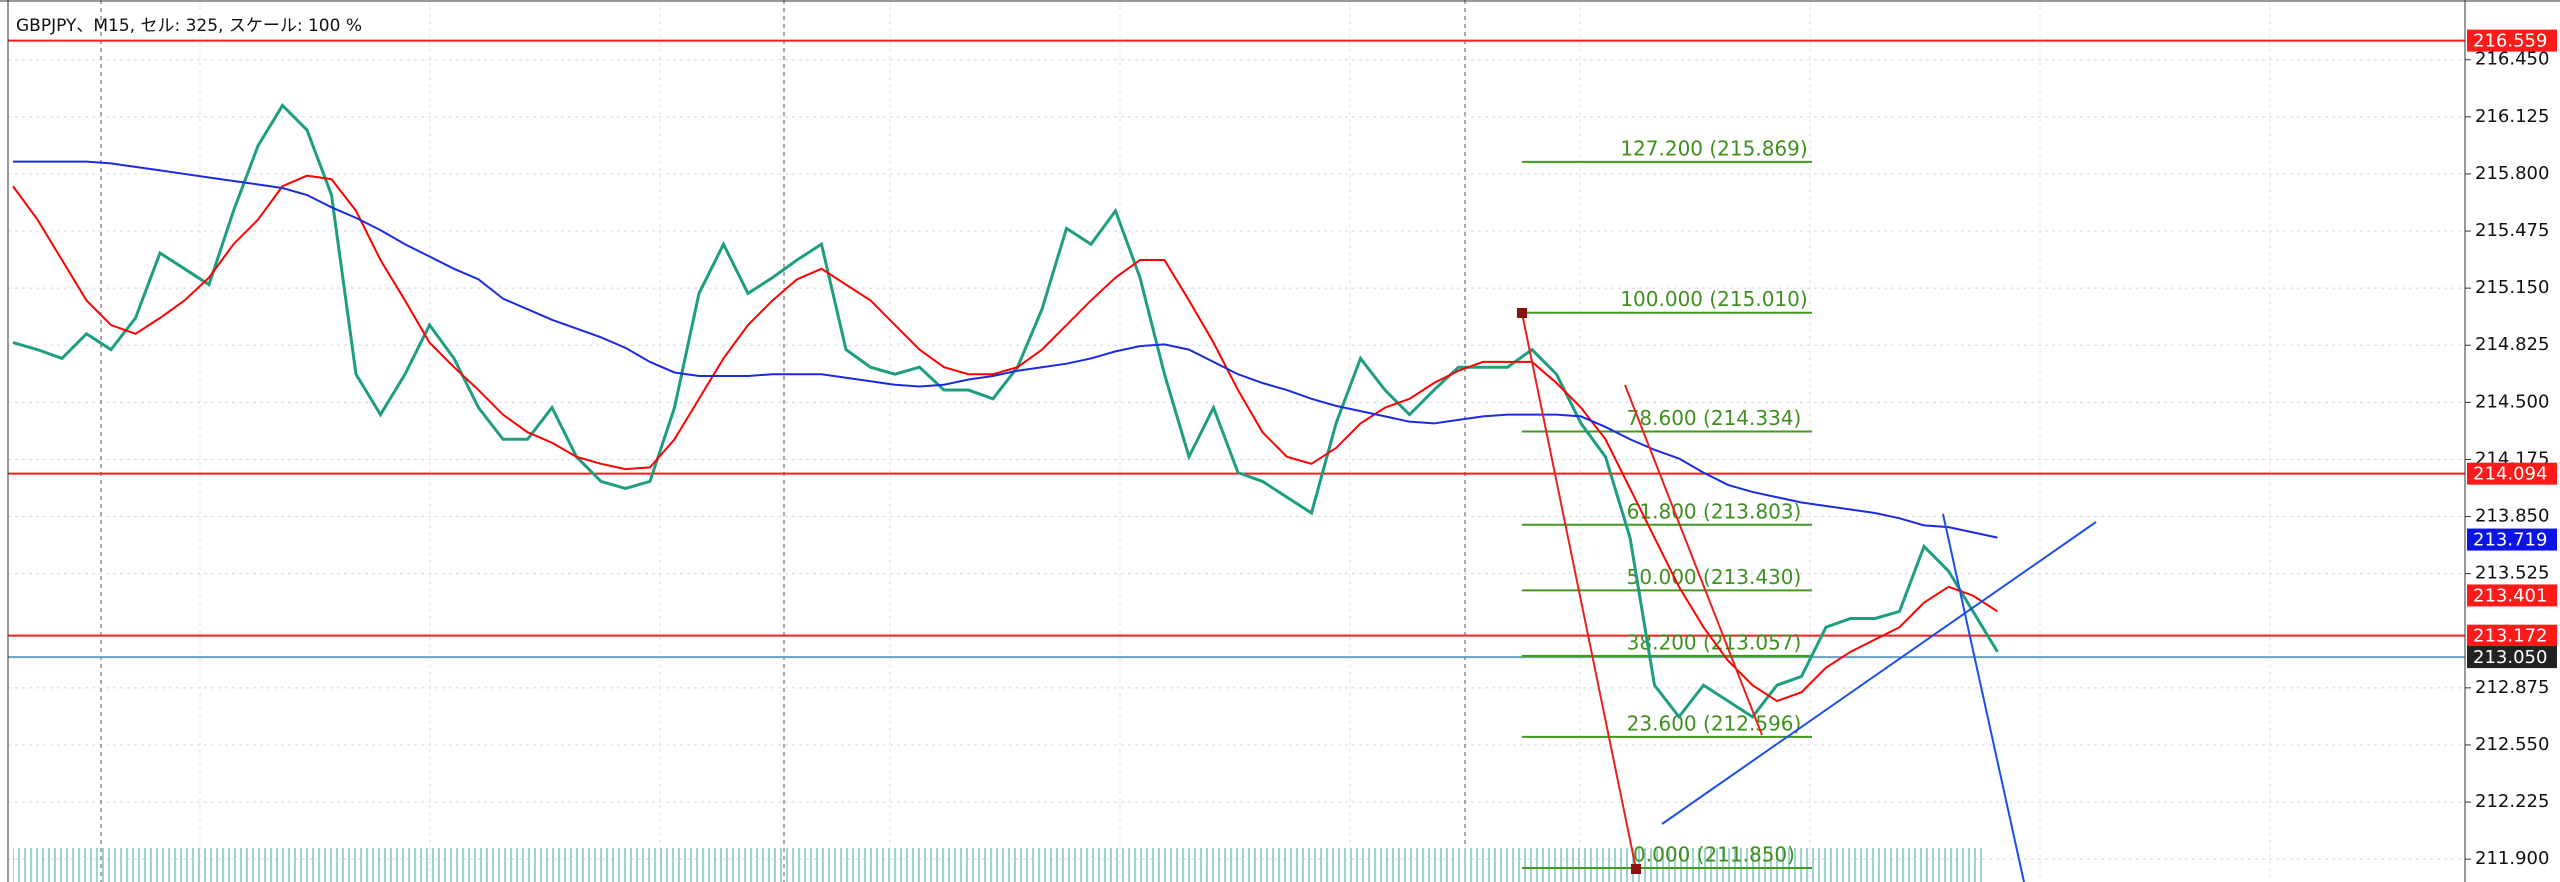 The height and width of the screenshot is (882, 2560). Describe the element at coordinates (1714, 511) in the screenshot. I see `fib-label: 61.800 (213.803)` at that location.